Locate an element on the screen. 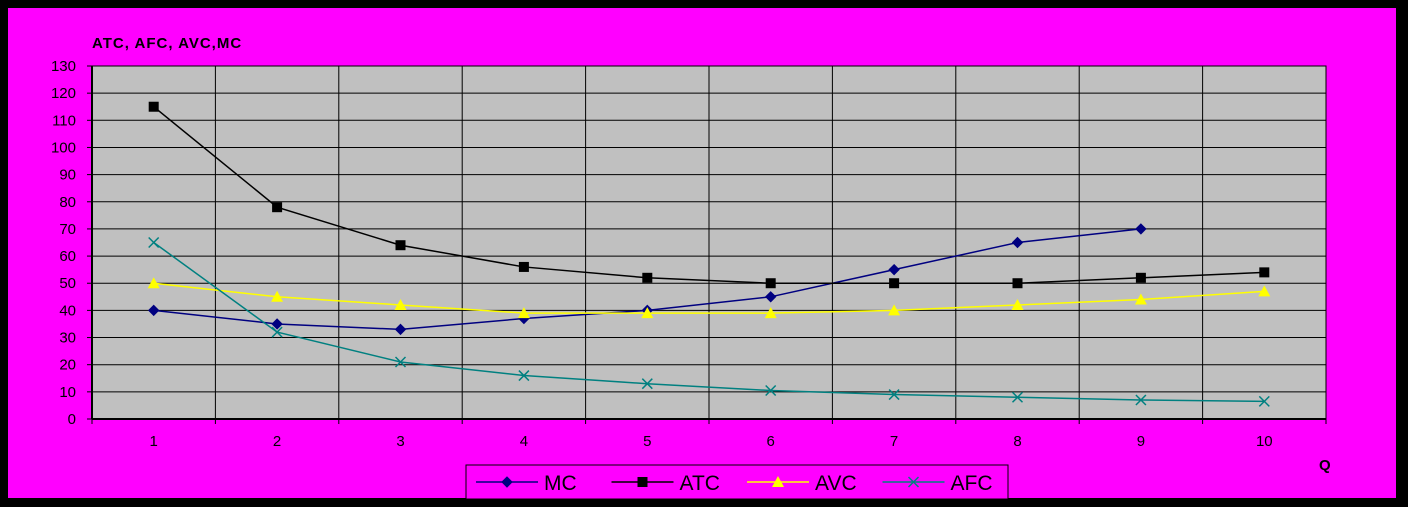 Image resolution: width=1408 pixels, height=507 pixels. x-tick-label: 5 is located at coordinates (647, 441).